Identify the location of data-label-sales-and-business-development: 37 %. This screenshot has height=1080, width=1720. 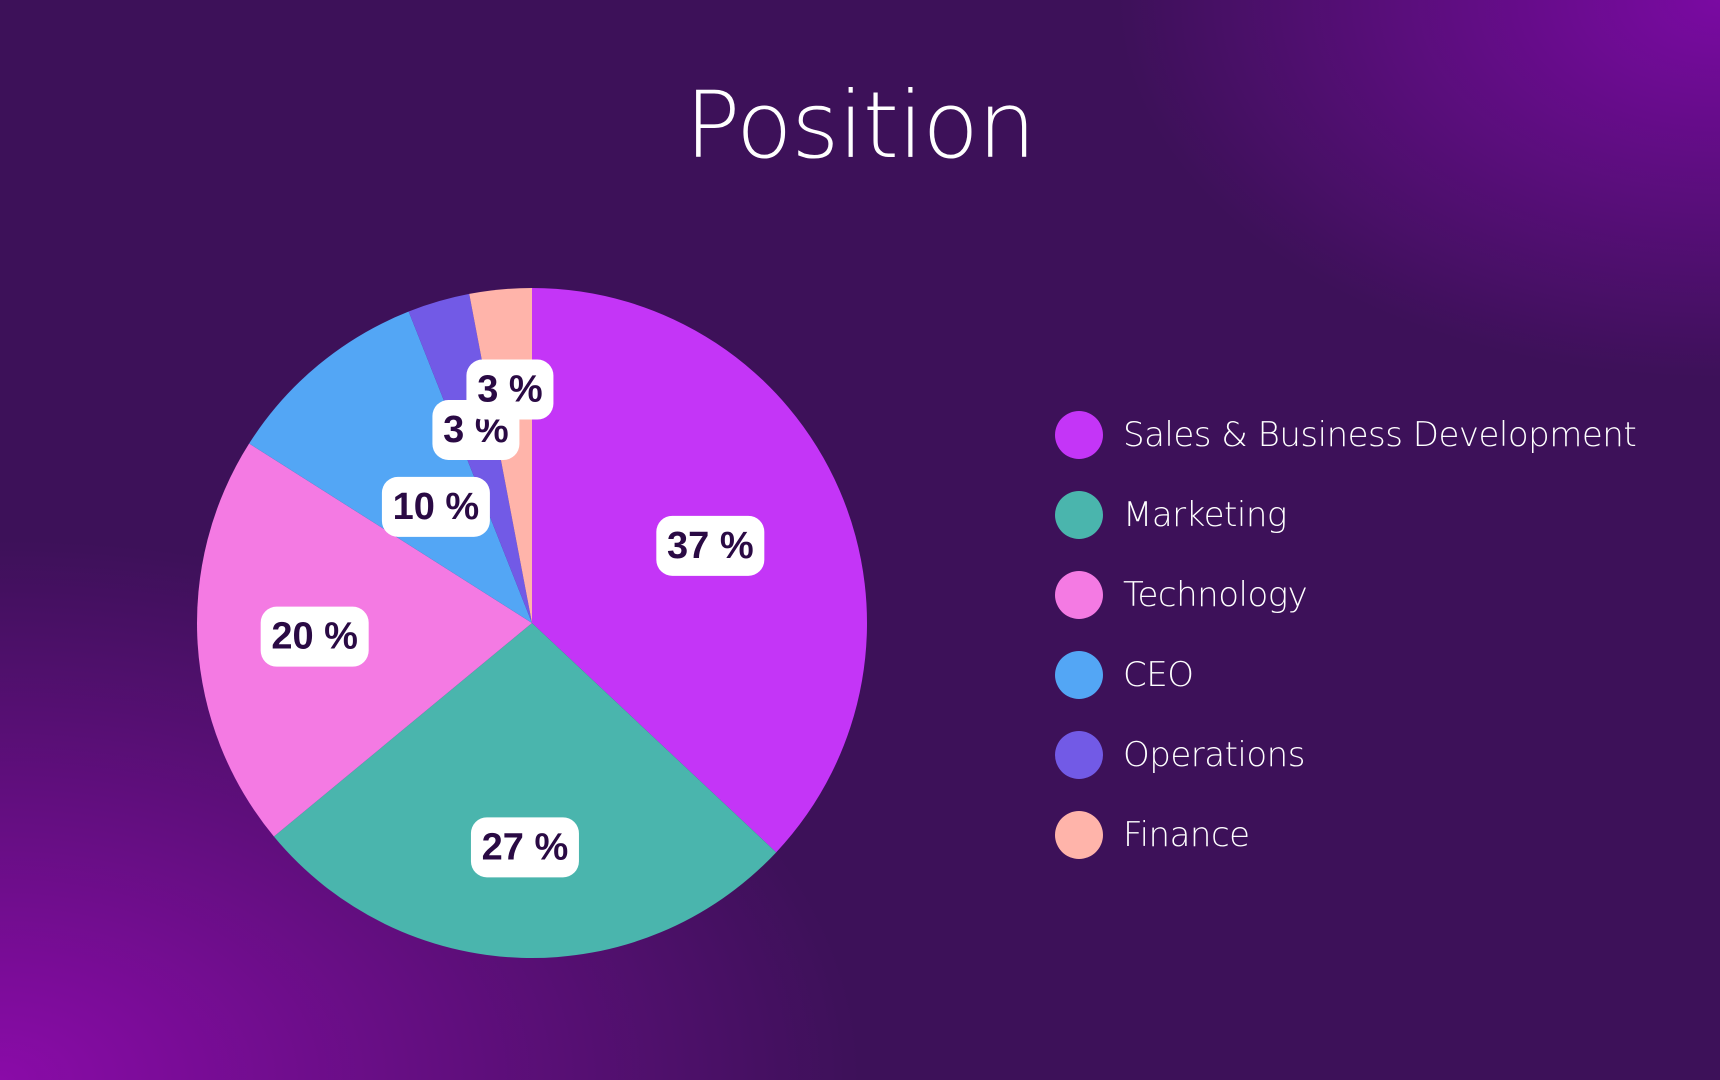
(710, 545).